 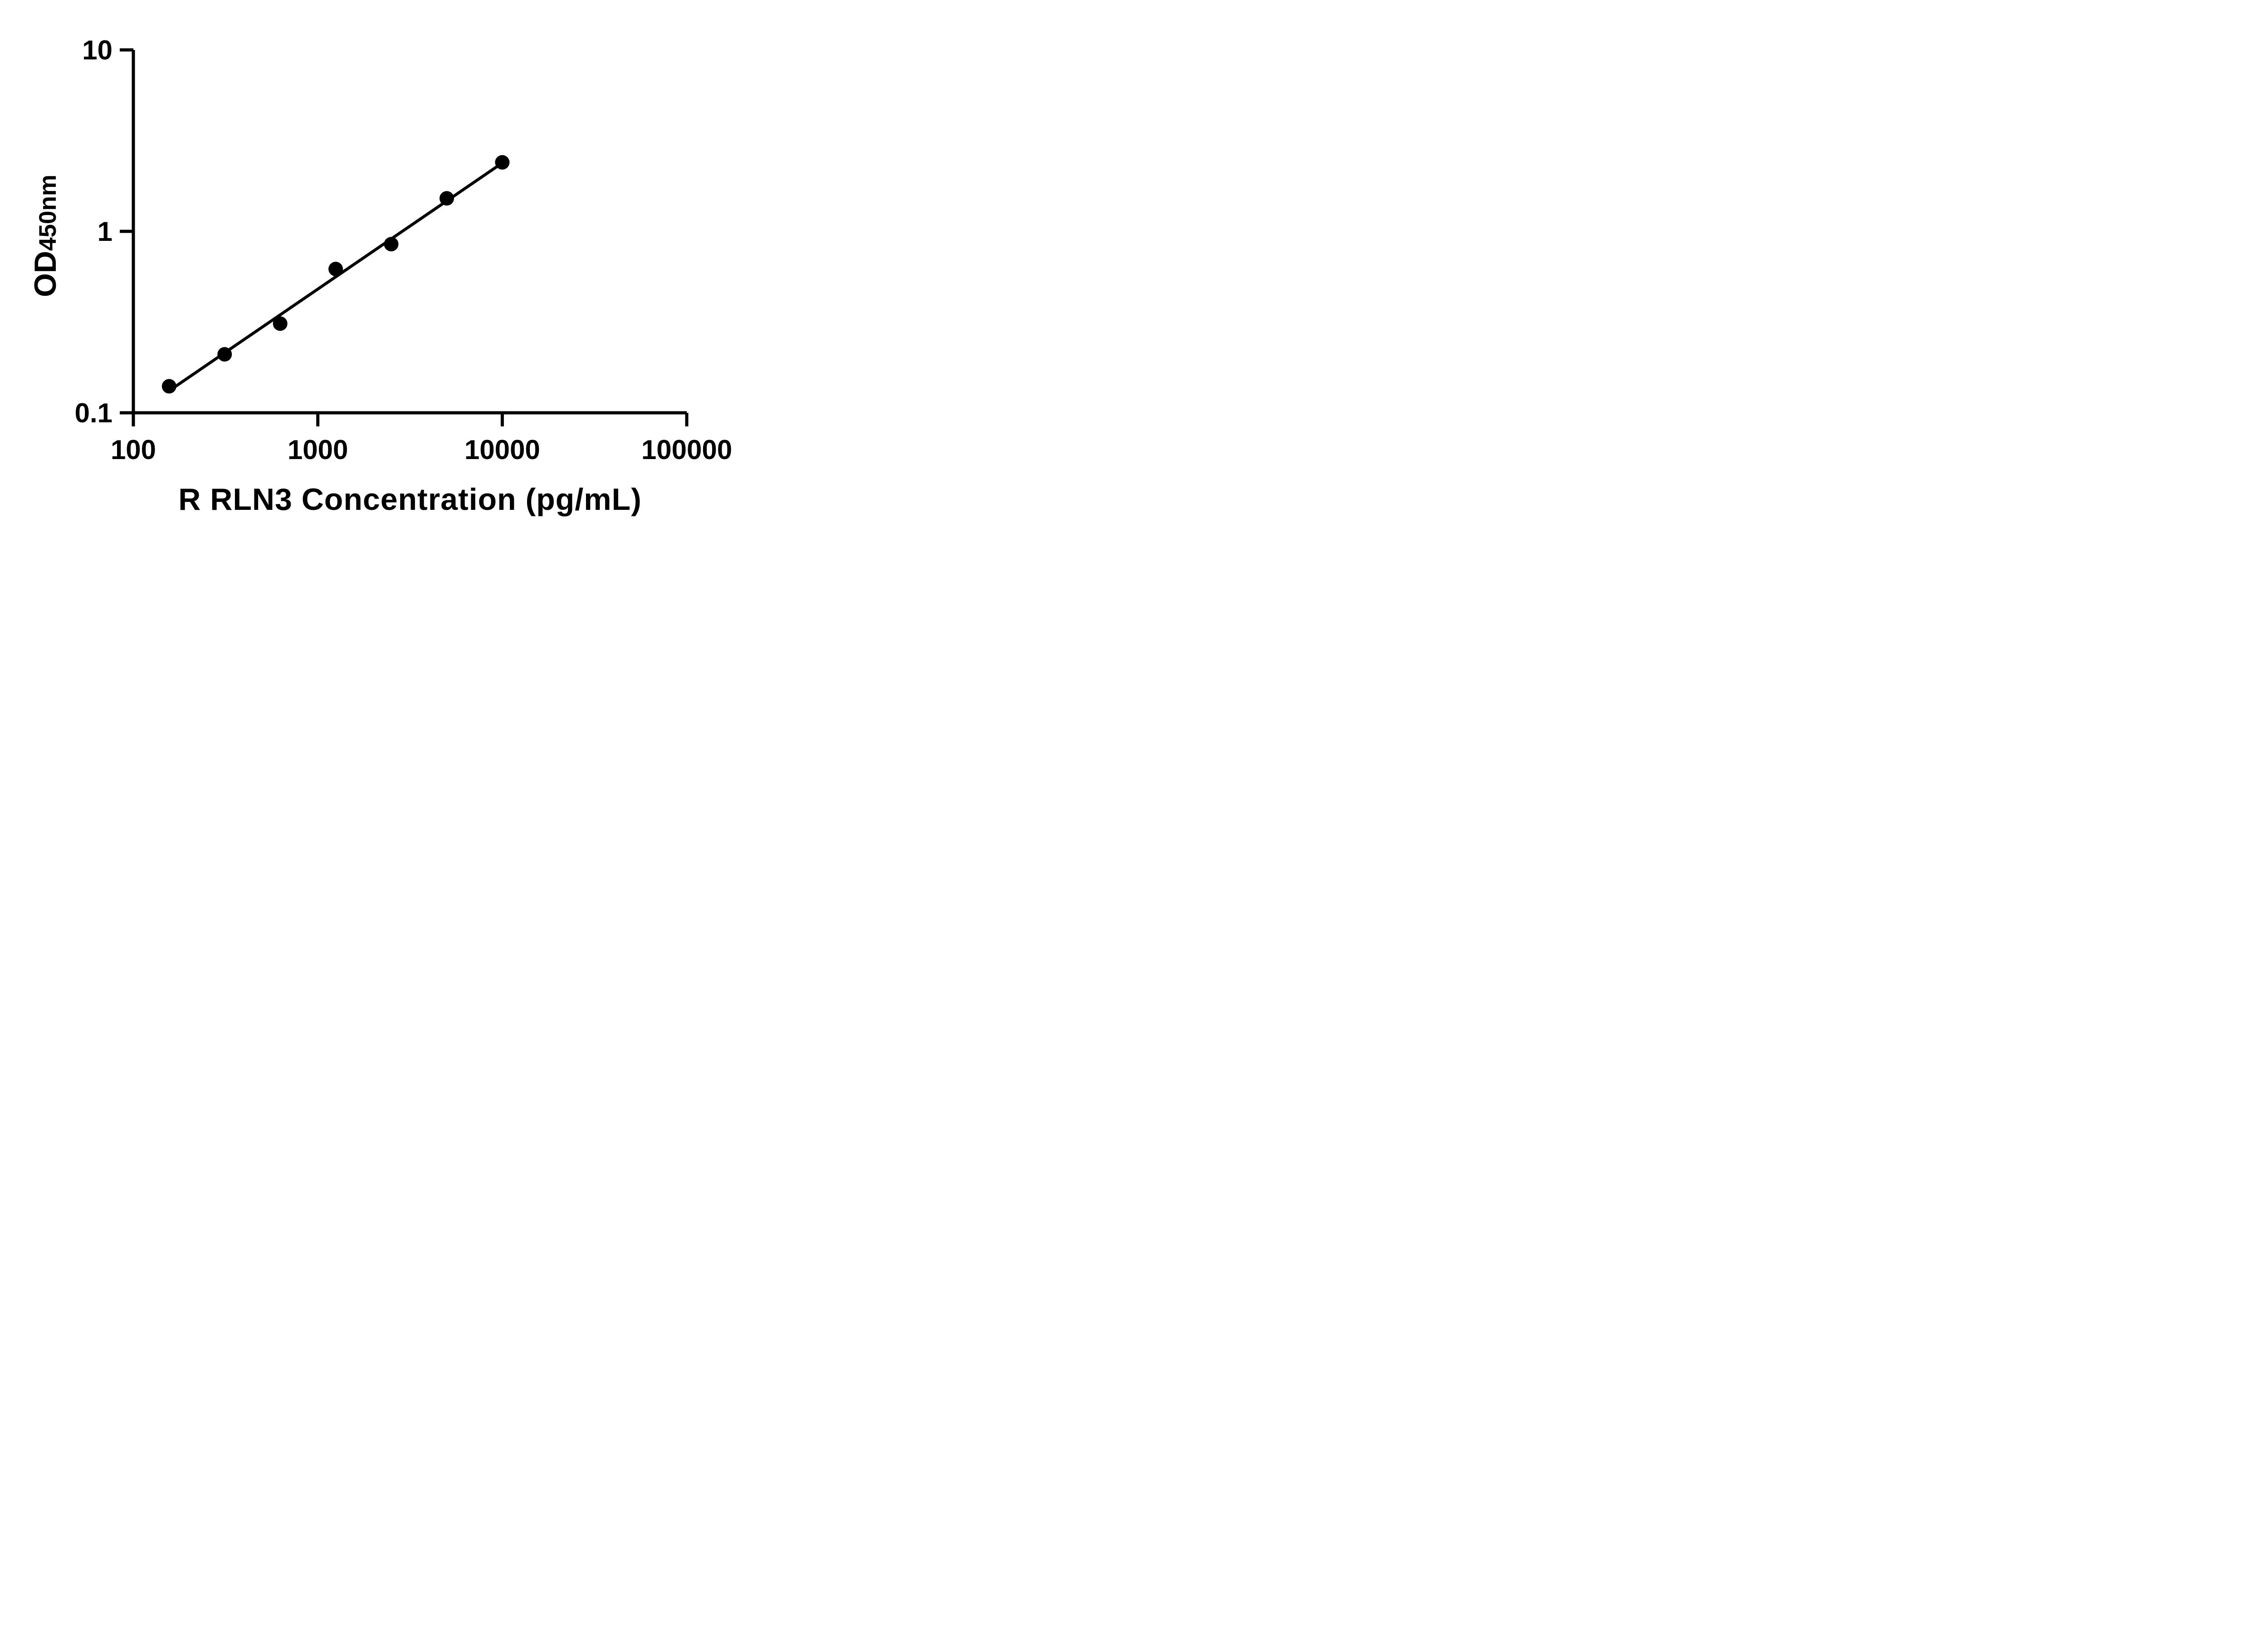 I want to click on x-tick-label: 10000, so click(x=502, y=450).